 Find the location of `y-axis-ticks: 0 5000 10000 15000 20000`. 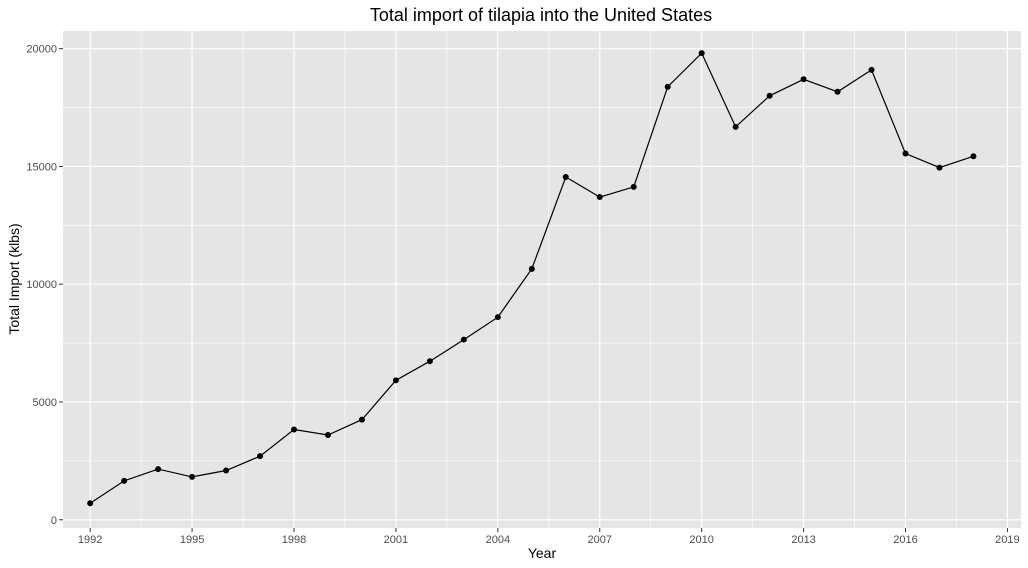

y-axis-ticks: 0 5000 10000 15000 20000 is located at coordinates (44, 285).